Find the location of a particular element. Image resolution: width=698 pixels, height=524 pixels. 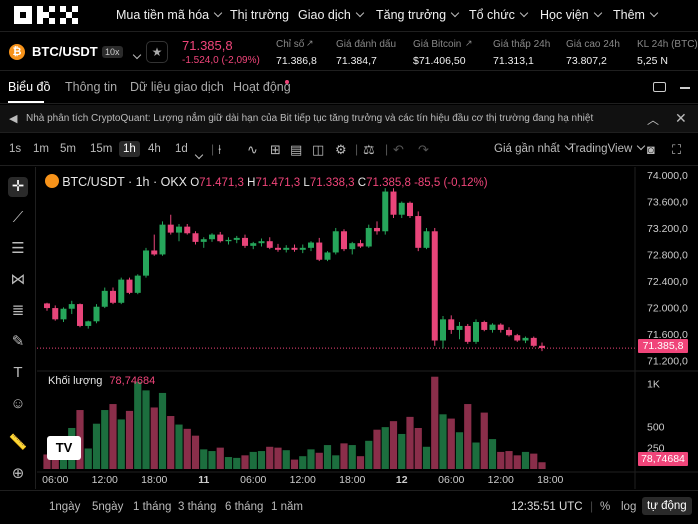

text-icon: T is located at coordinates (18, 372).